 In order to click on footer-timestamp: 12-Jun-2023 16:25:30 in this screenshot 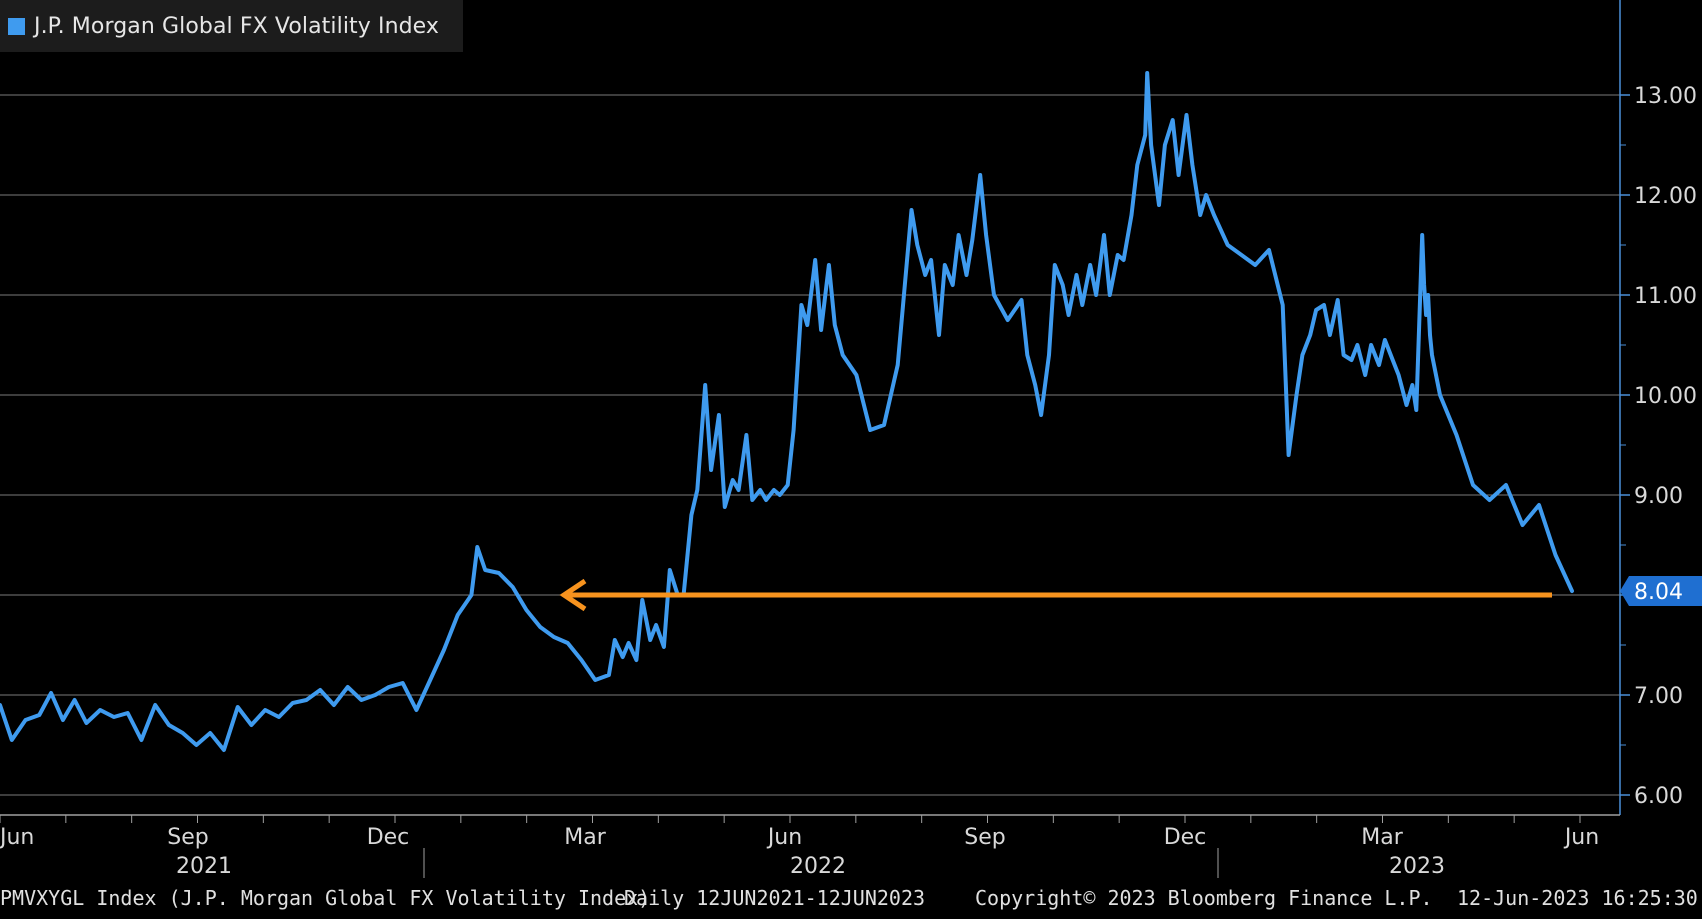, I will do `click(1577, 898)`.